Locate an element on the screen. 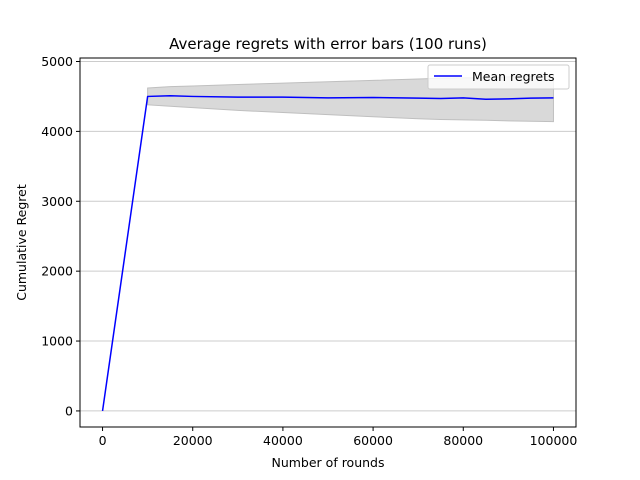 The image size is (640, 480). y-tick-label: 2000 is located at coordinates (57, 271).